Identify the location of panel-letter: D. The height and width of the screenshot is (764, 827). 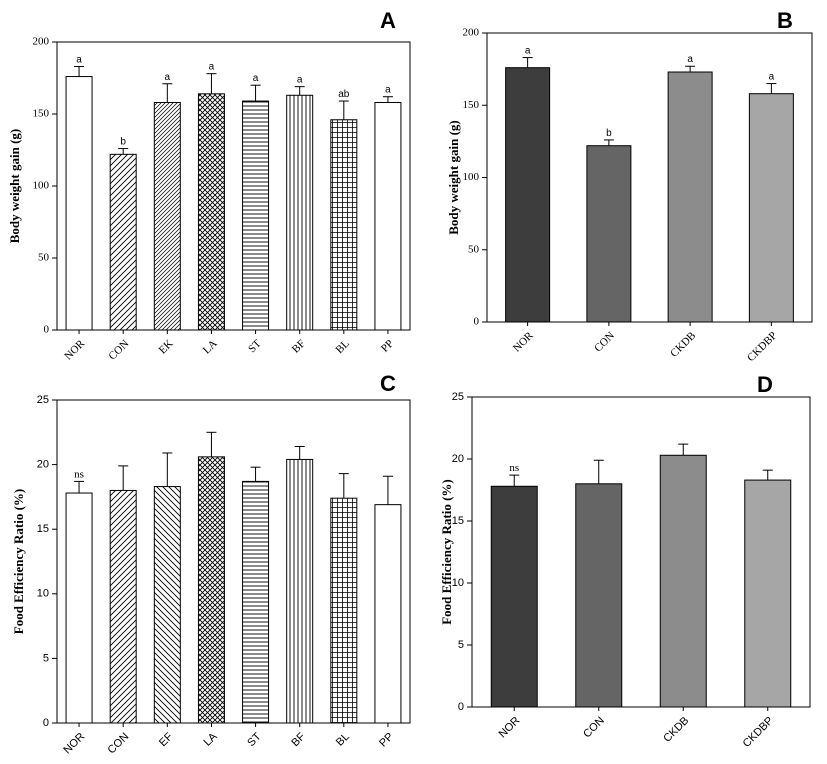
(765, 384).